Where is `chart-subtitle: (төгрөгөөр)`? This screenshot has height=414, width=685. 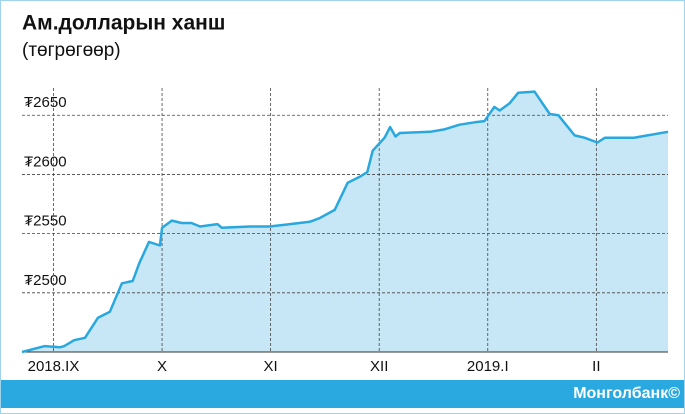 chart-subtitle: (төгрөгөөр) is located at coordinates (71, 50).